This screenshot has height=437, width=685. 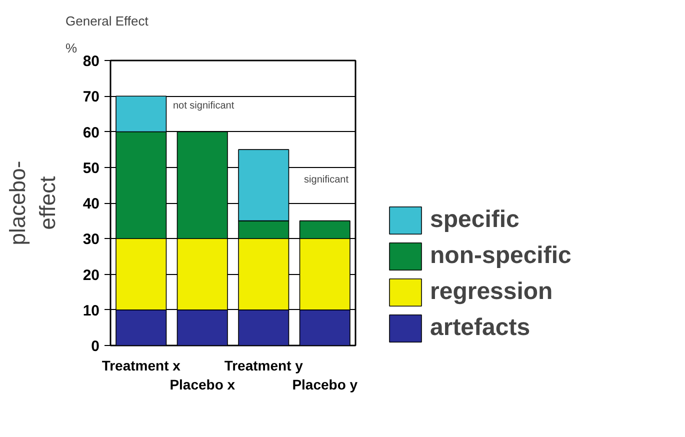 What do you see at coordinates (141, 366) in the screenshot?
I see `x-tick-label: Treatment x` at bounding box center [141, 366].